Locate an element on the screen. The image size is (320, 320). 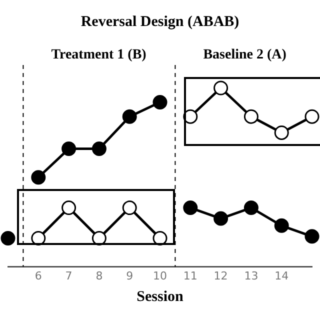
x-axis-title: Session is located at coordinates (160, 296).